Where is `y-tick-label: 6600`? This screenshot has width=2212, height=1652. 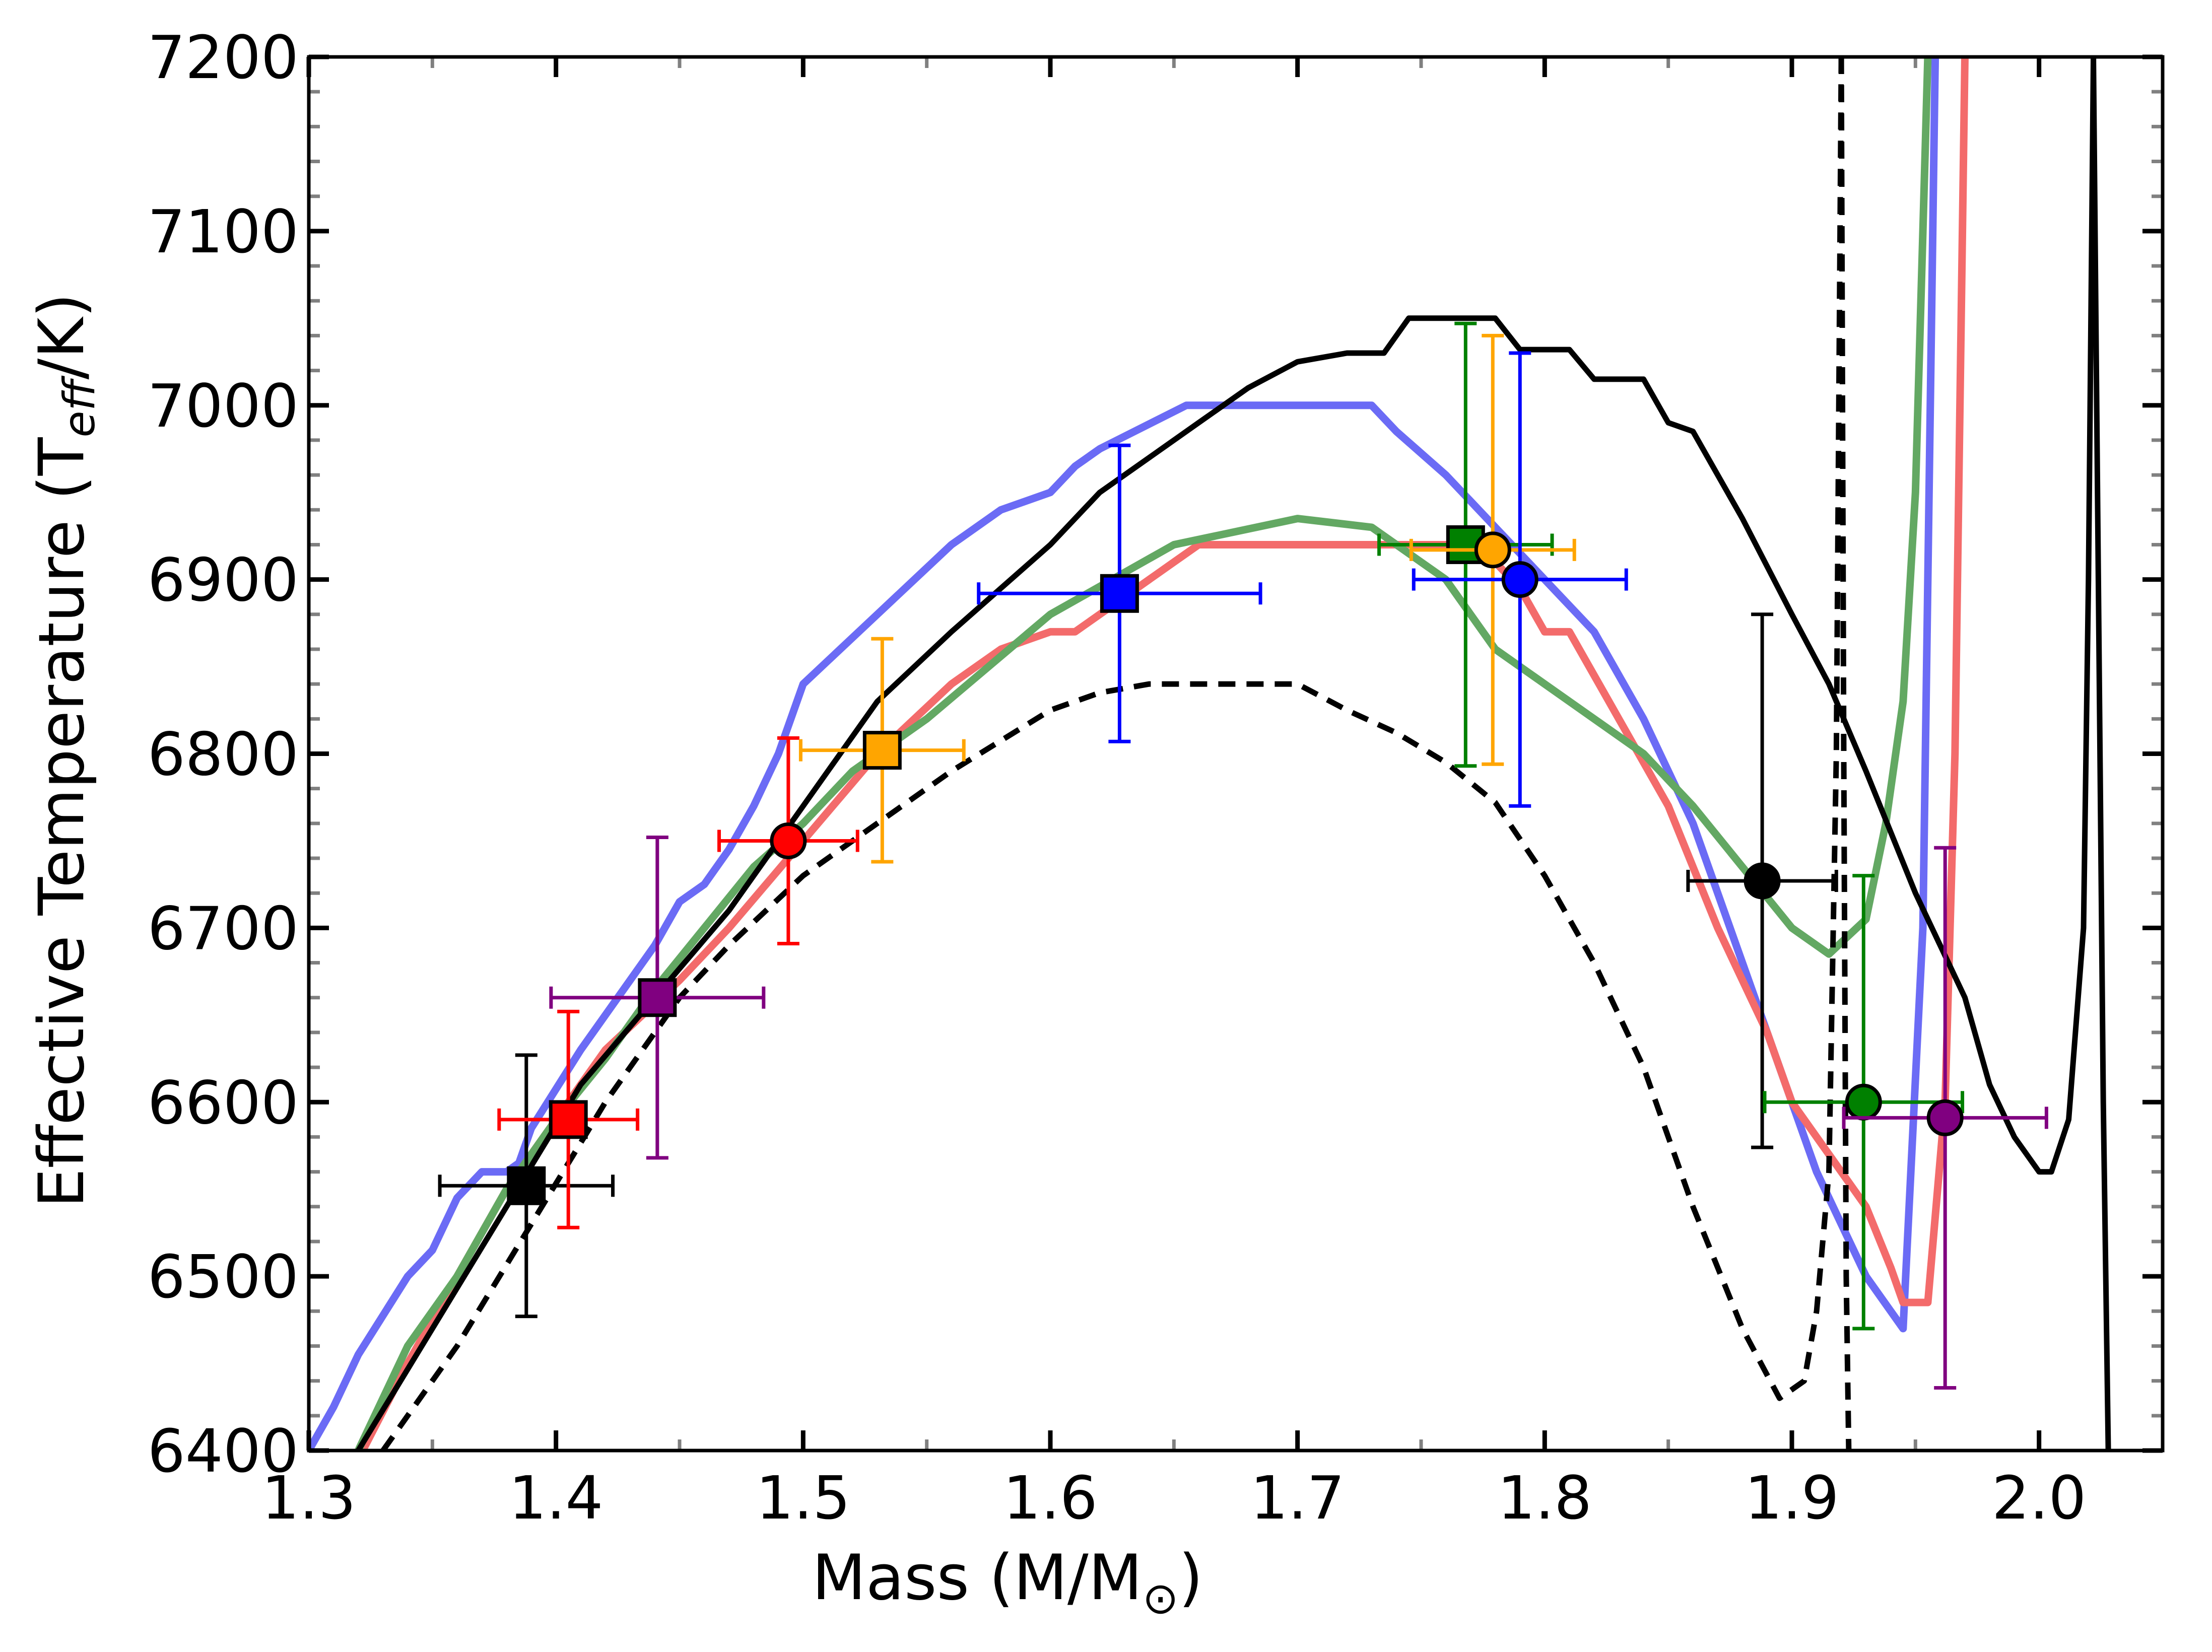 y-tick-label: 6600 is located at coordinates (223, 1103).